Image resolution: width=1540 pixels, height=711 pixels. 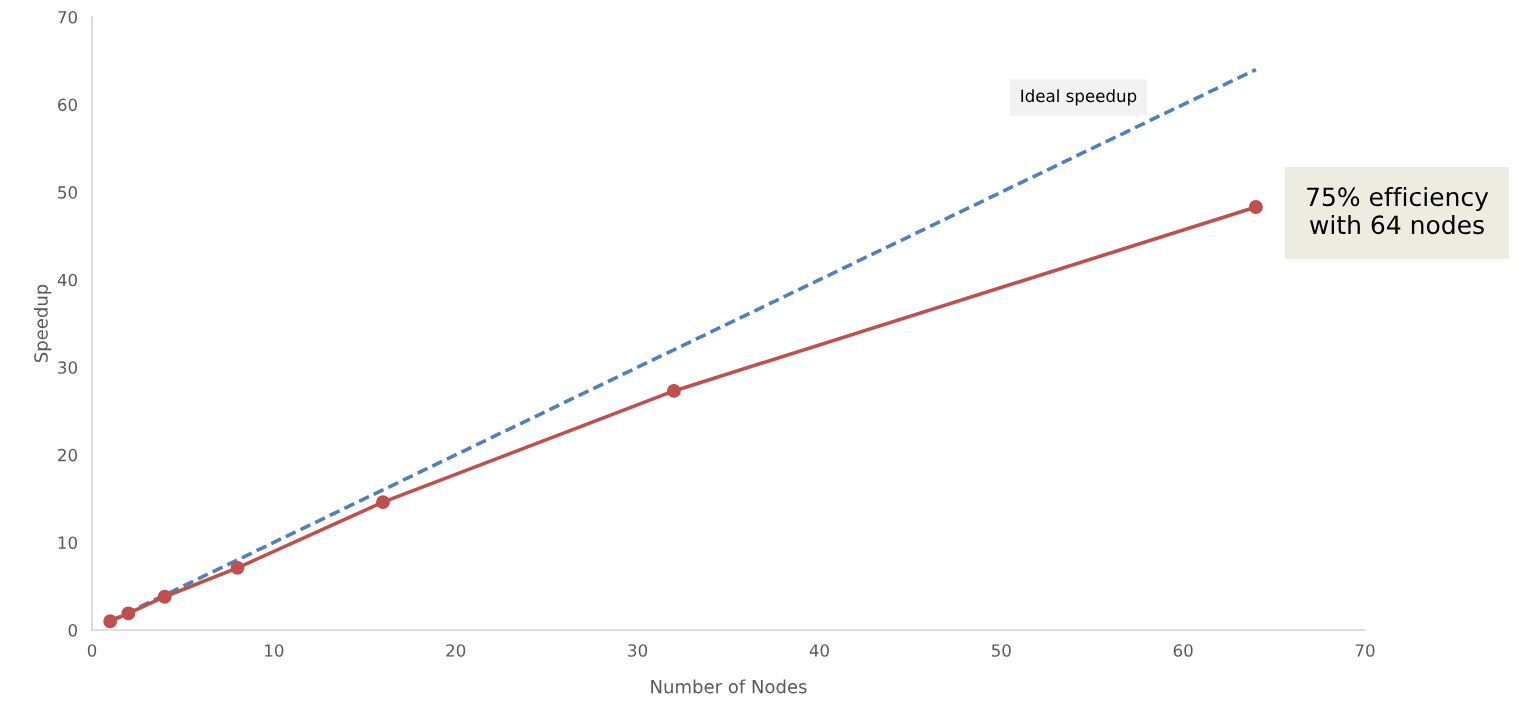 What do you see at coordinates (1001, 650) in the screenshot?
I see `x-tick-label: 50` at bounding box center [1001, 650].